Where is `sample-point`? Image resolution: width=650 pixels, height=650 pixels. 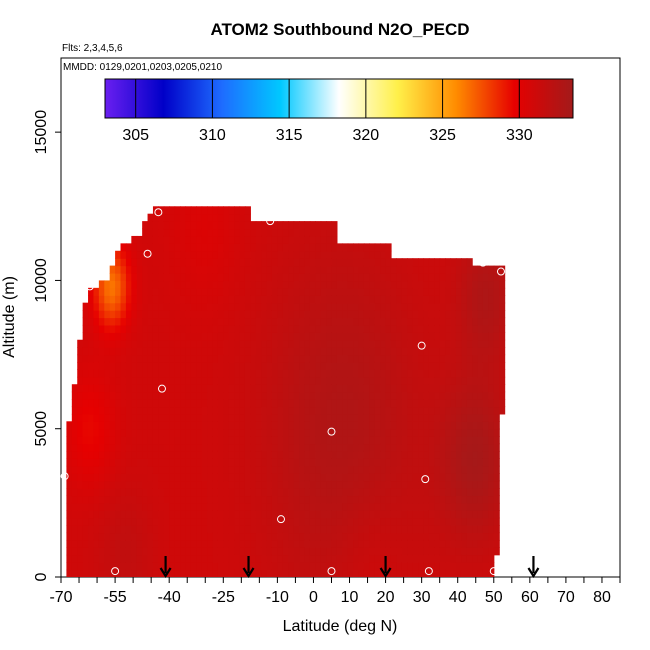
sample-point is located at coordinates (428, 571).